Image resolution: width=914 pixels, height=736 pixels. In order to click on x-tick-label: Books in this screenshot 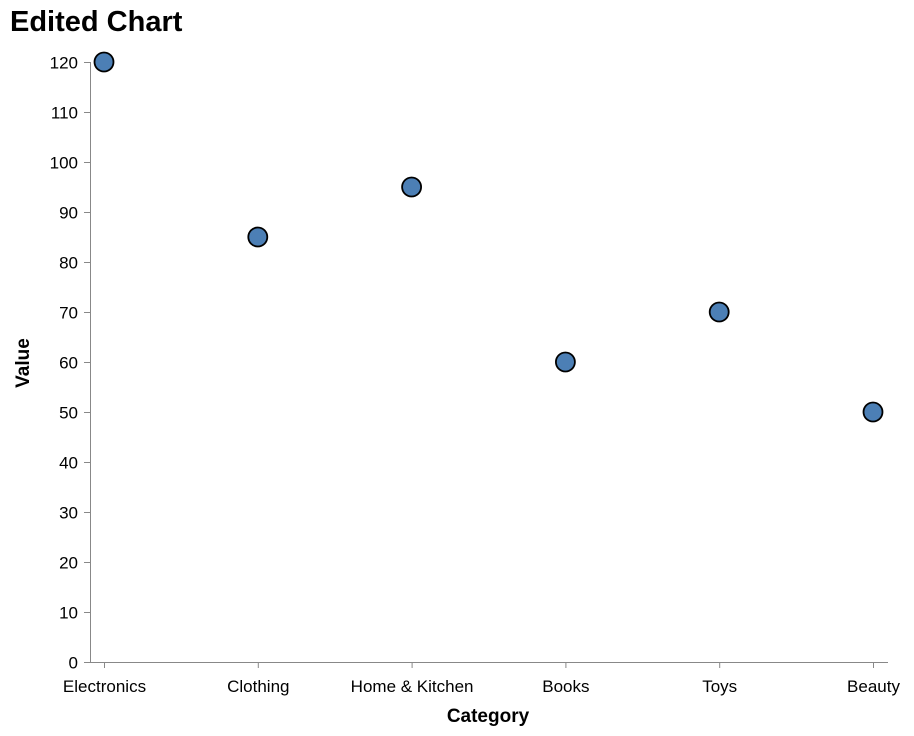, I will do `click(565, 686)`.